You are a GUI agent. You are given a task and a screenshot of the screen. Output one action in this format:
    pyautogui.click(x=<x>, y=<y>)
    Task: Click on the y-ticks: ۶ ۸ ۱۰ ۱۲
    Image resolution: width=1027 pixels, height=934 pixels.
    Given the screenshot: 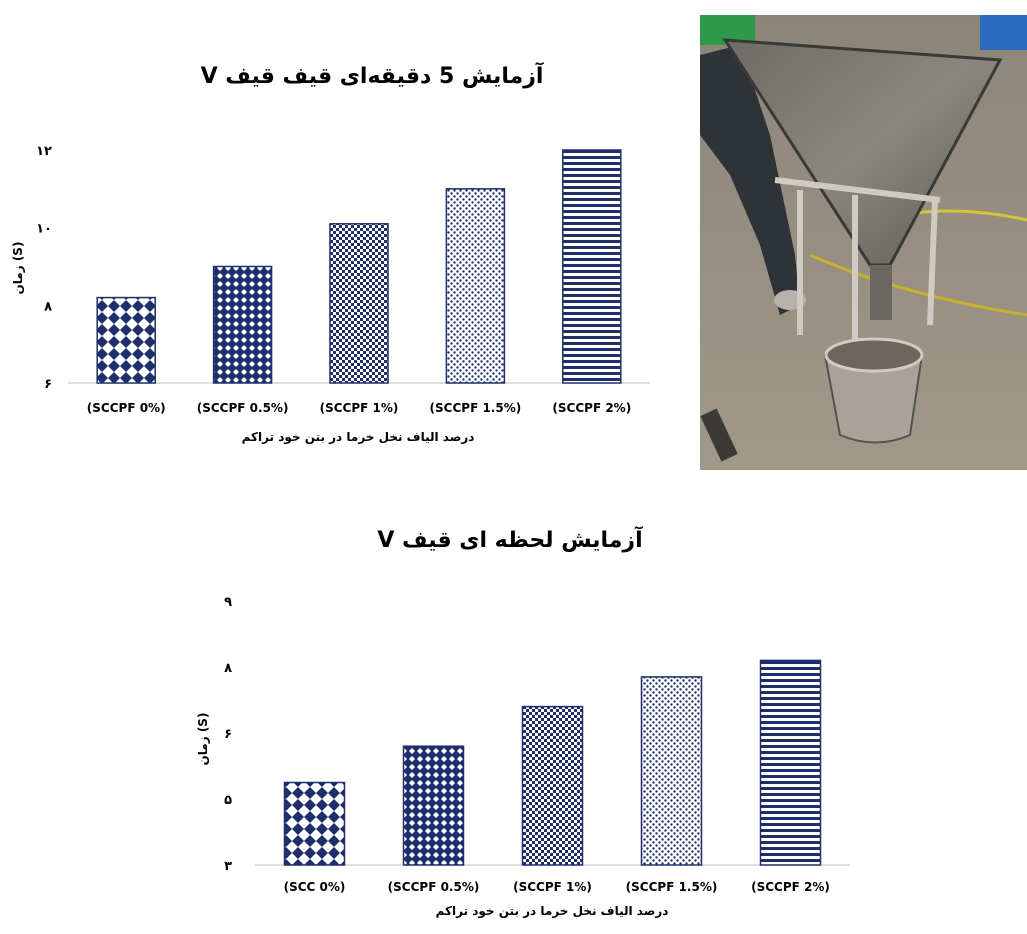 What is the action you would take?
    pyautogui.click(x=44, y=268)
    